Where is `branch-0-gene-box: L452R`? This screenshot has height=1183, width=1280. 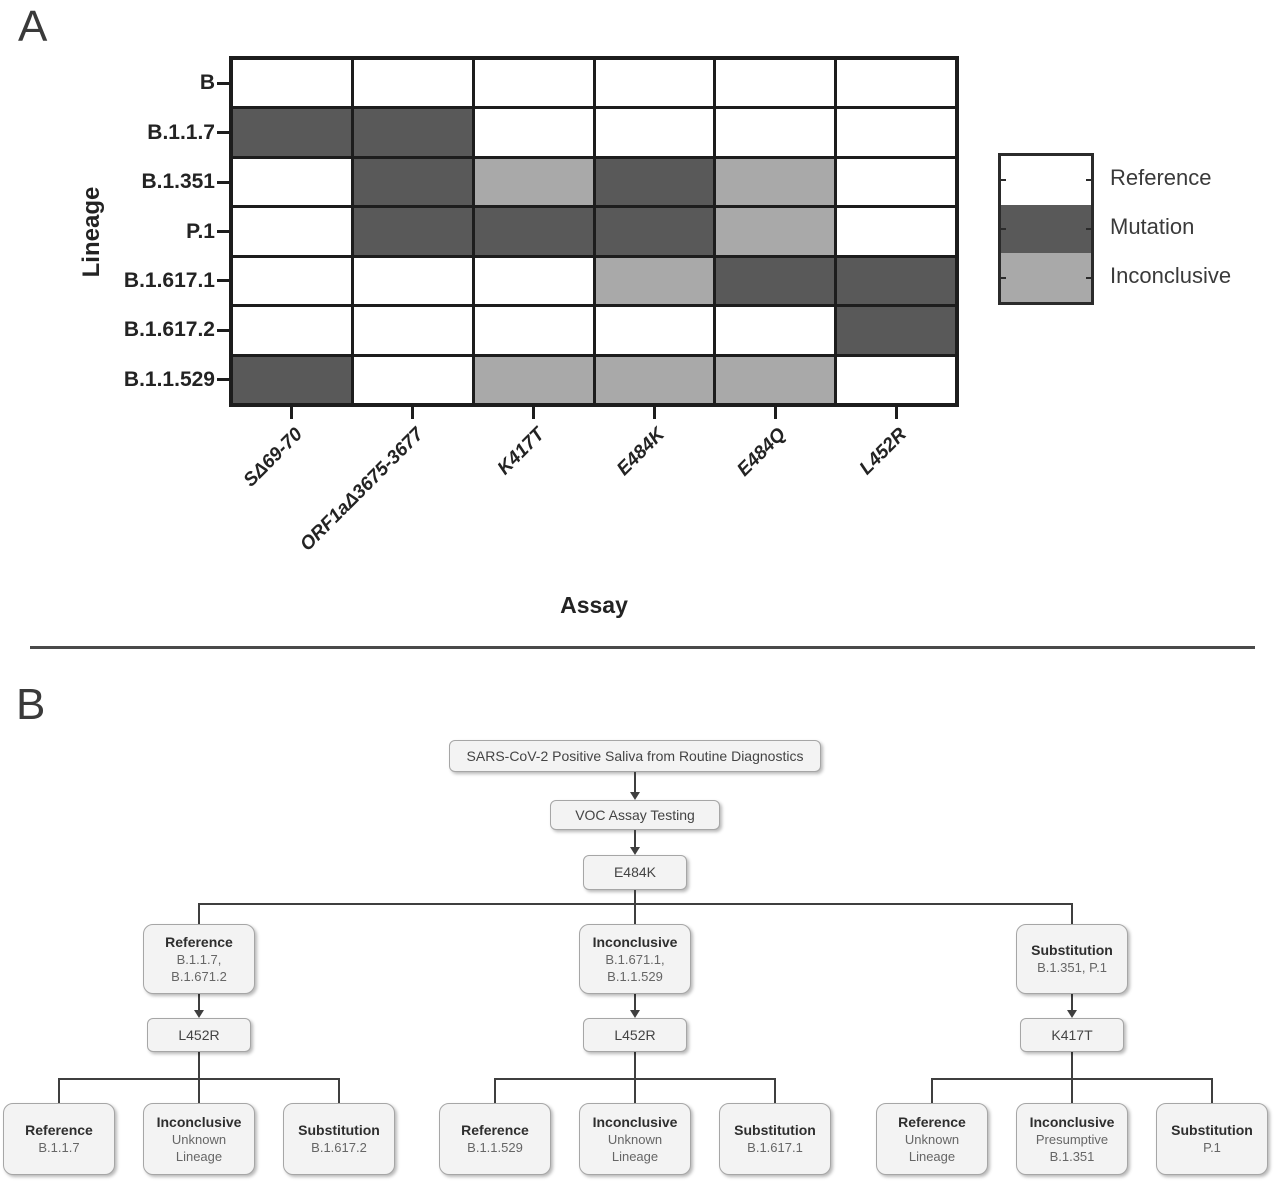 branch-0-gene-box: L452R is located at coordinates (199, 1035).